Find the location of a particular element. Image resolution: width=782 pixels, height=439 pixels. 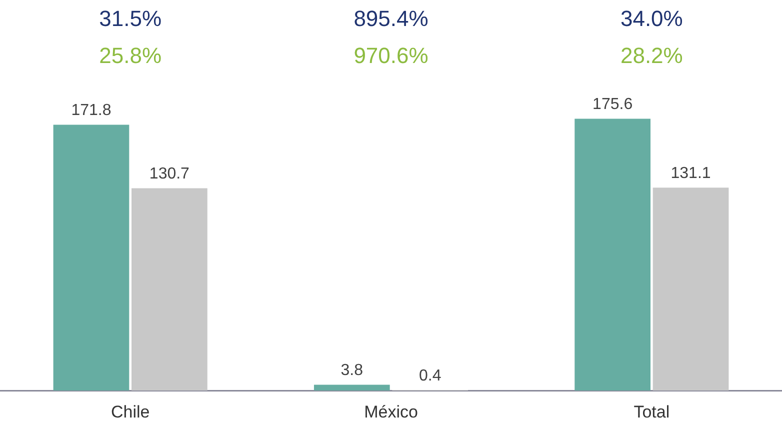

data-label: 3.8 is located at coordinates (352, 371).